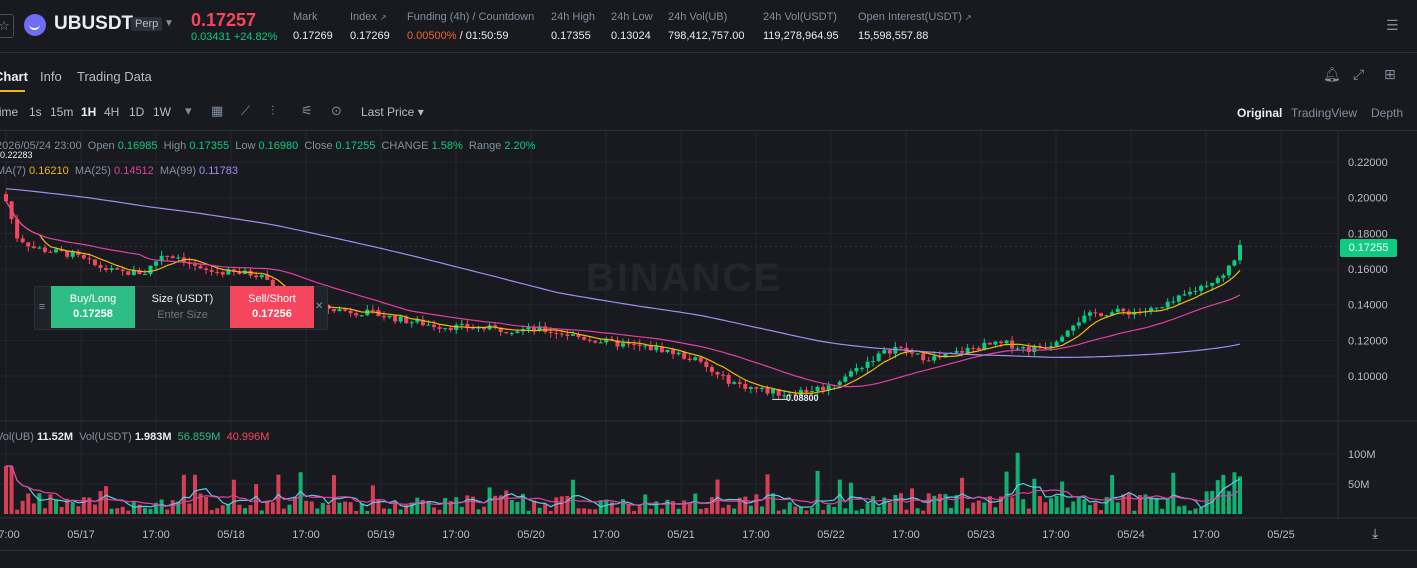 The height and width of the screenshot is (568, 1417). I want to click on interval-1h: 1H, so click(89, 112).